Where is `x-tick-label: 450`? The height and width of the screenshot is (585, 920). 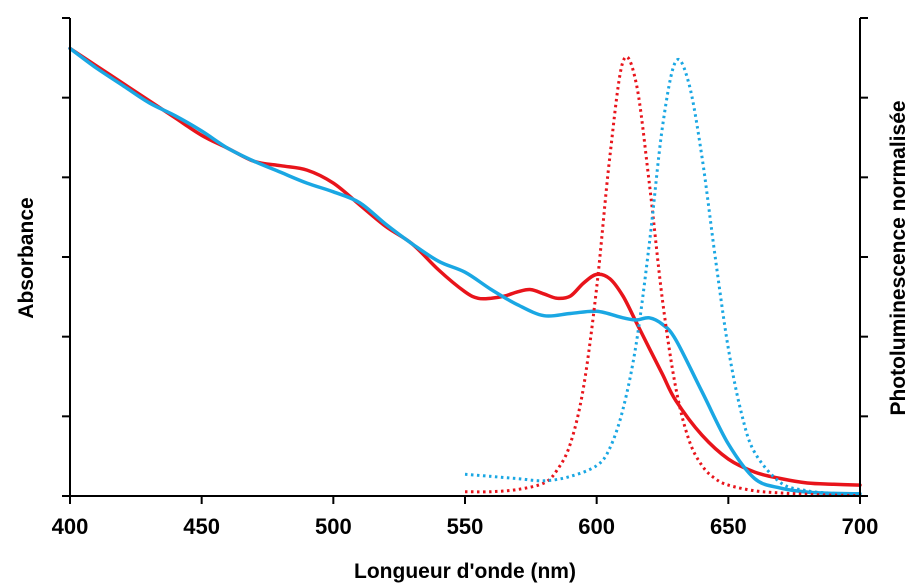 x-tick-label: 450 is located at coordinates (201, 526).